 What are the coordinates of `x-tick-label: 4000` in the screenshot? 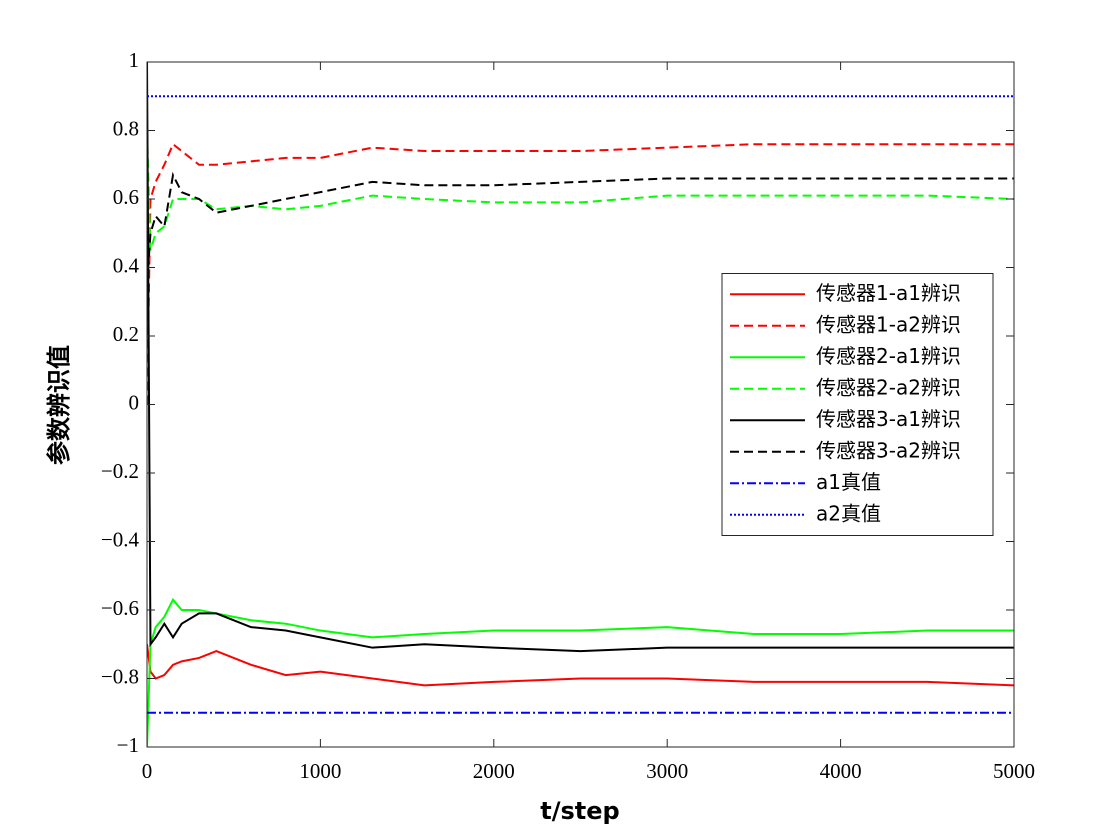 It's located at (841, 771).